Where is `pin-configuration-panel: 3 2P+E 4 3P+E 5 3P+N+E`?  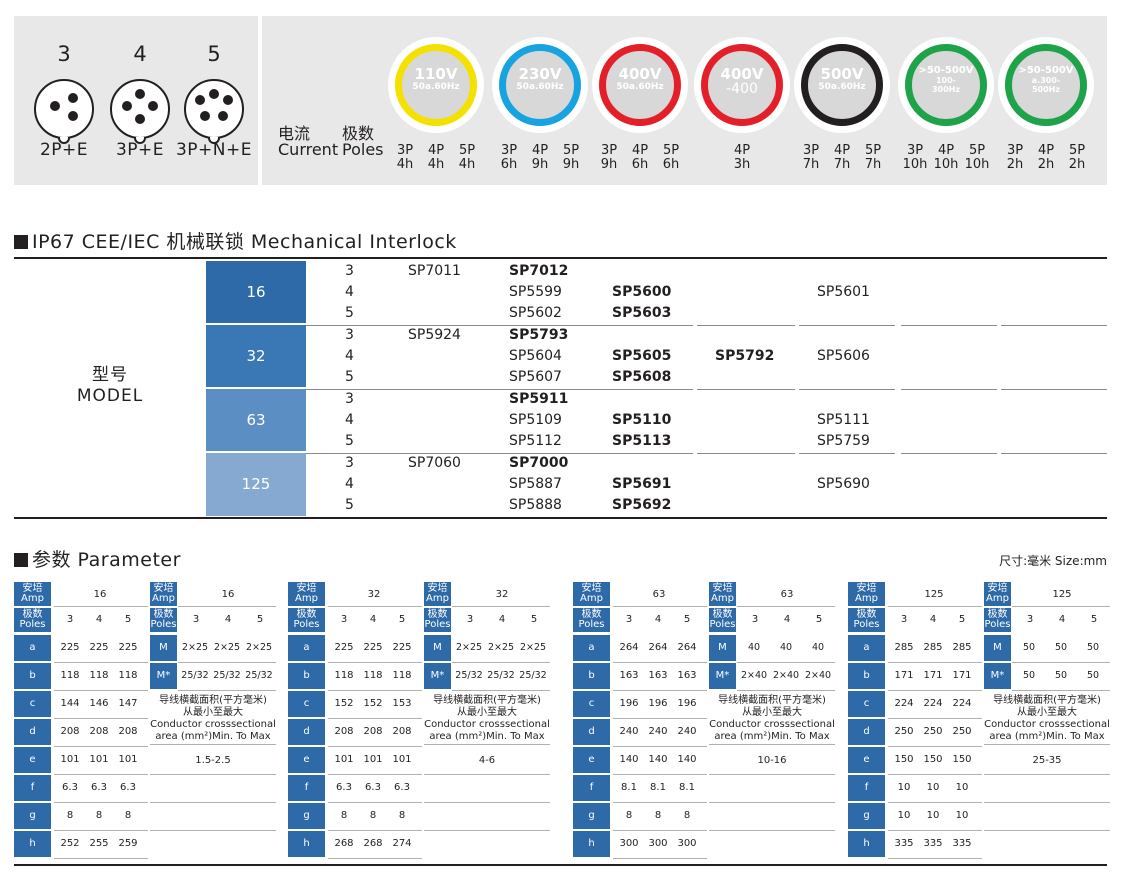 pin-configuration-panel: 3 2P+E 4 3P+E 5 3P+N+E is located at coordinates (136, 100).